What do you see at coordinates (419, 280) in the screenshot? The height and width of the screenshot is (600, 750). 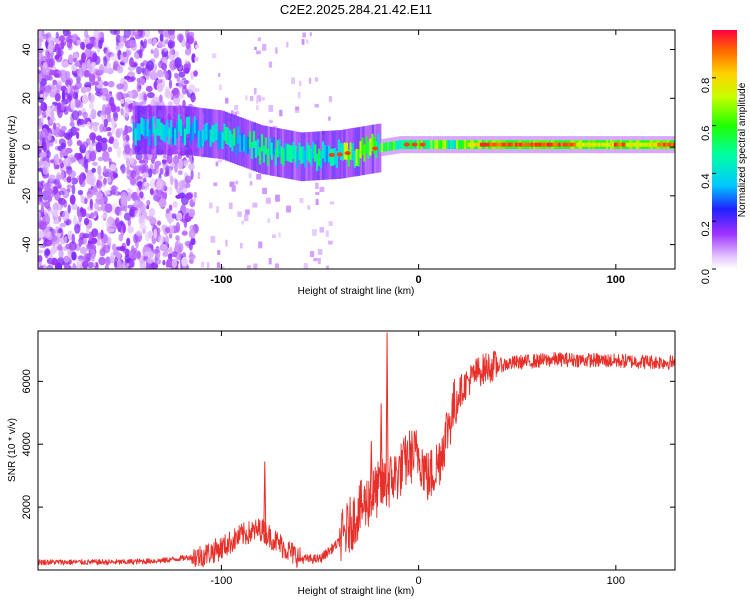 I see `spectrogram-x-tick-label: 0` at bounding box center [419, 280].